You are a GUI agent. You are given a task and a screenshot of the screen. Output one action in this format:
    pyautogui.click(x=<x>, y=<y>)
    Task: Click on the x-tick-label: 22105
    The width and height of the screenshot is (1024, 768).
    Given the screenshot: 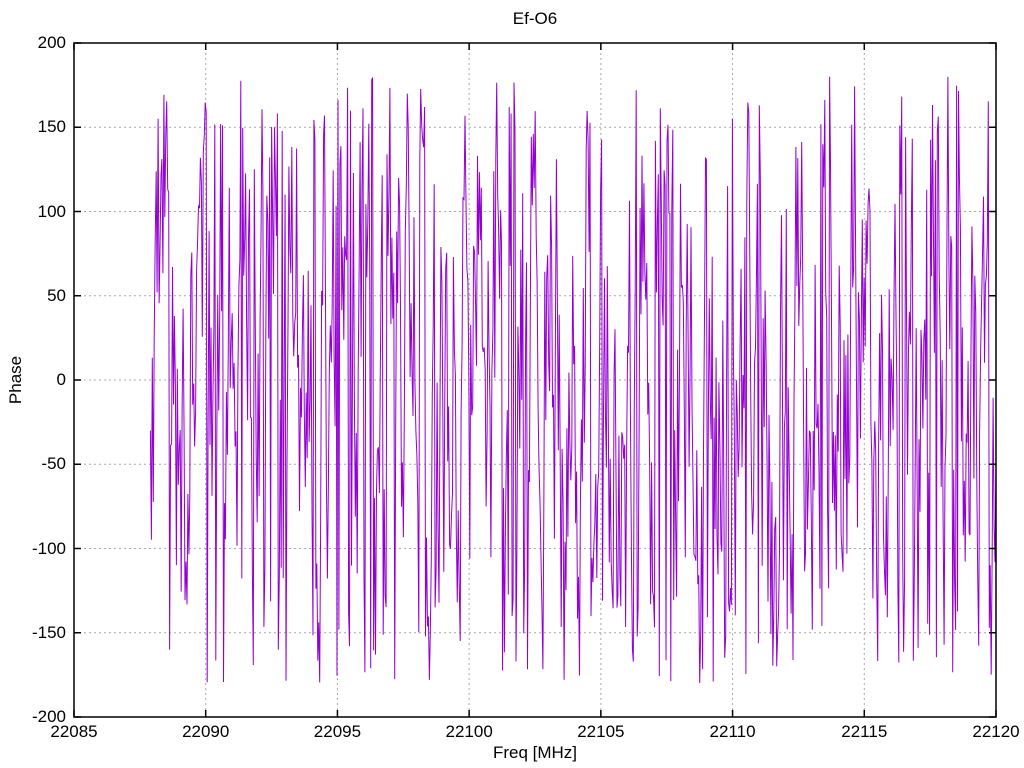 What is the action you would take?
    pyautogui.click(x=601, y=731)
    